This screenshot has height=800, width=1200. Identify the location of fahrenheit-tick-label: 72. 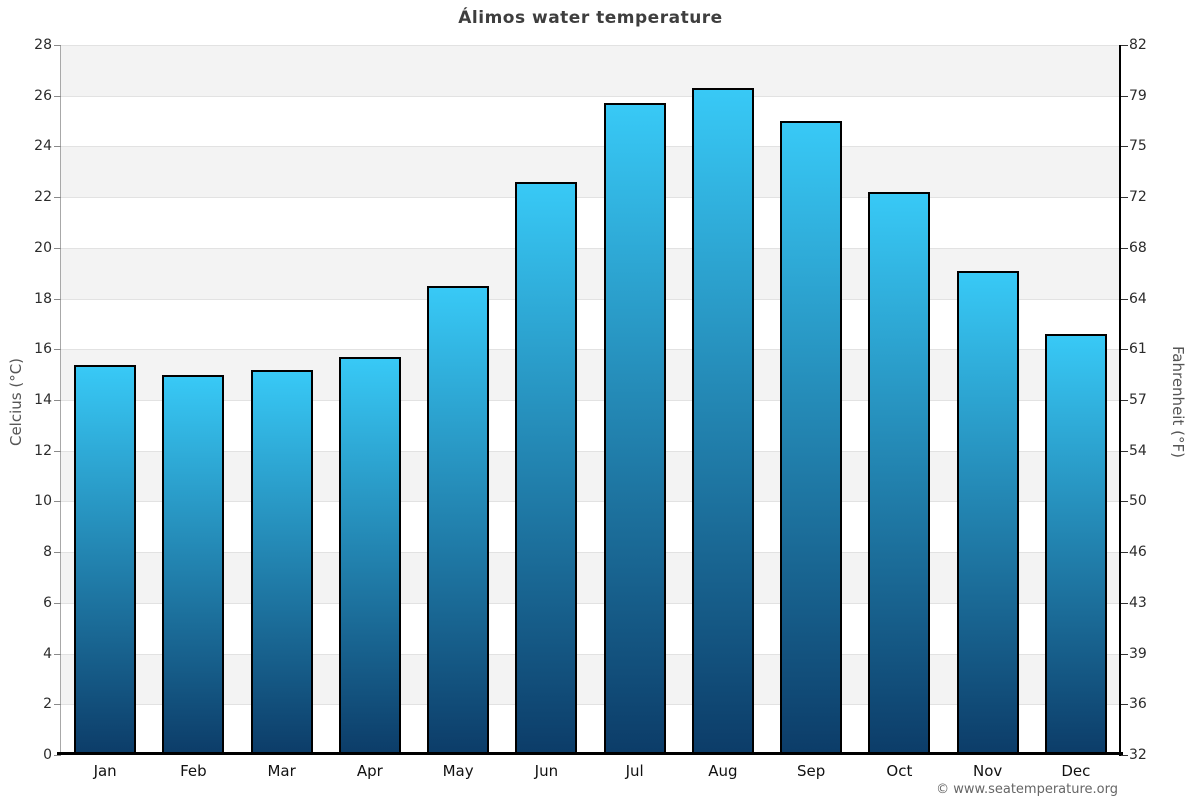
(1138, 197).